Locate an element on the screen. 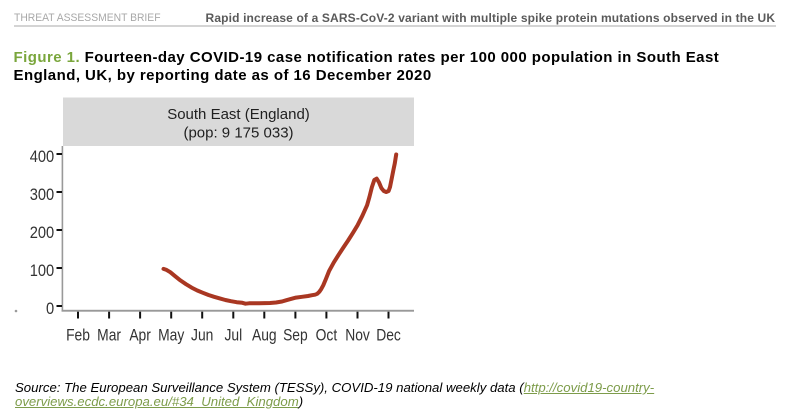  svg-text: Jun is located at coordinates (202, 335).